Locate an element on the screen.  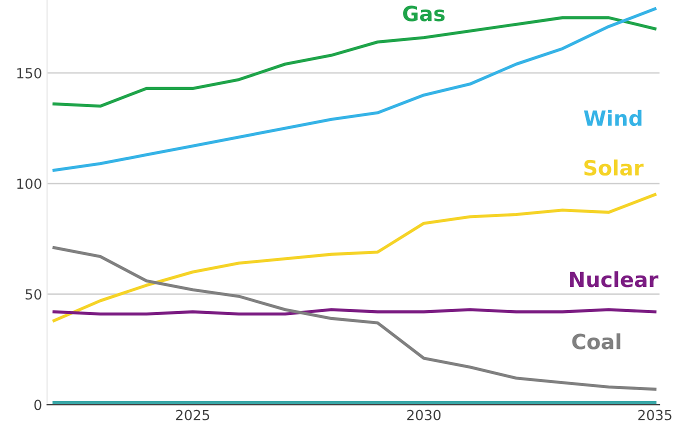
series-label: Nuclear is located at coordinates (614, 279).